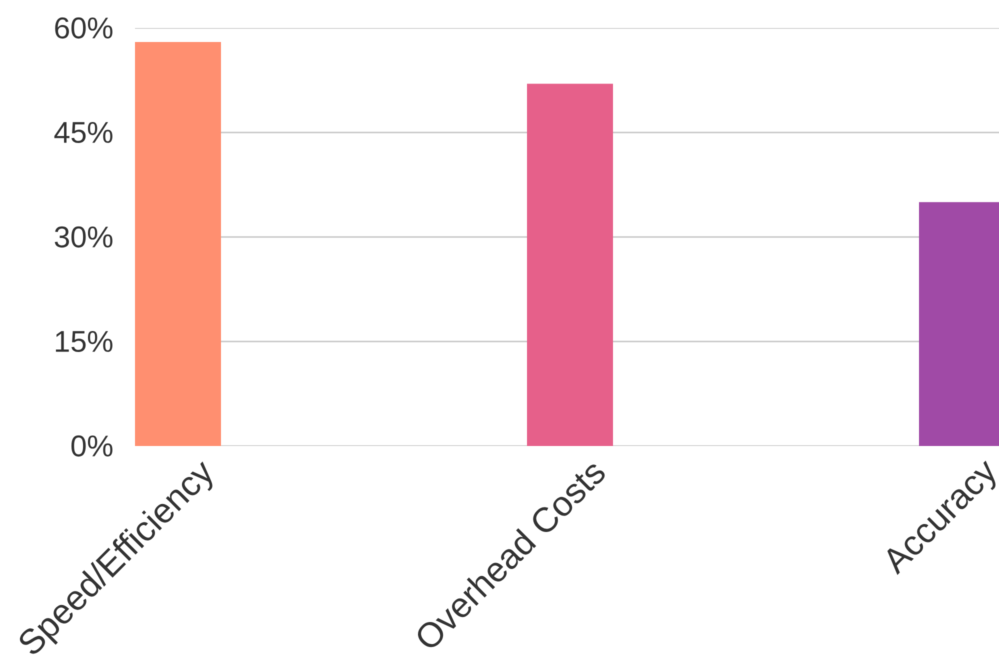 The image size is (999, 669). What do you see at coordinates (83, 237) in the screenshot?
I see `y-tick-label: 30%` at bounding box center [83, 237].